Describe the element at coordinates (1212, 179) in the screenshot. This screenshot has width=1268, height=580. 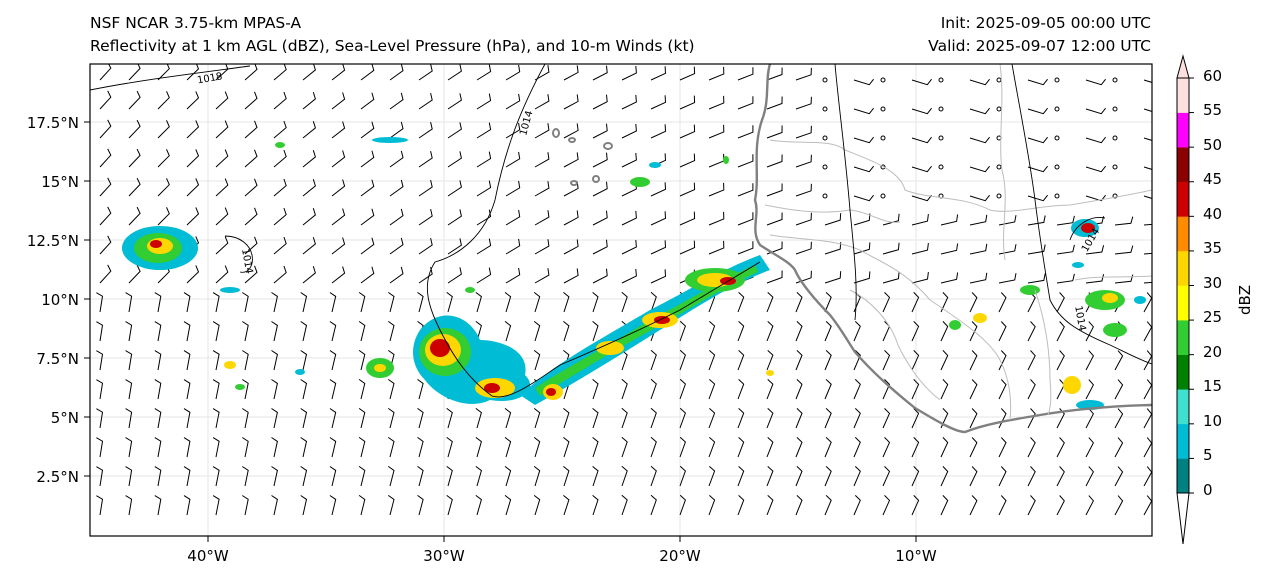
I see `colorbar-tick-label: 45` at that location.